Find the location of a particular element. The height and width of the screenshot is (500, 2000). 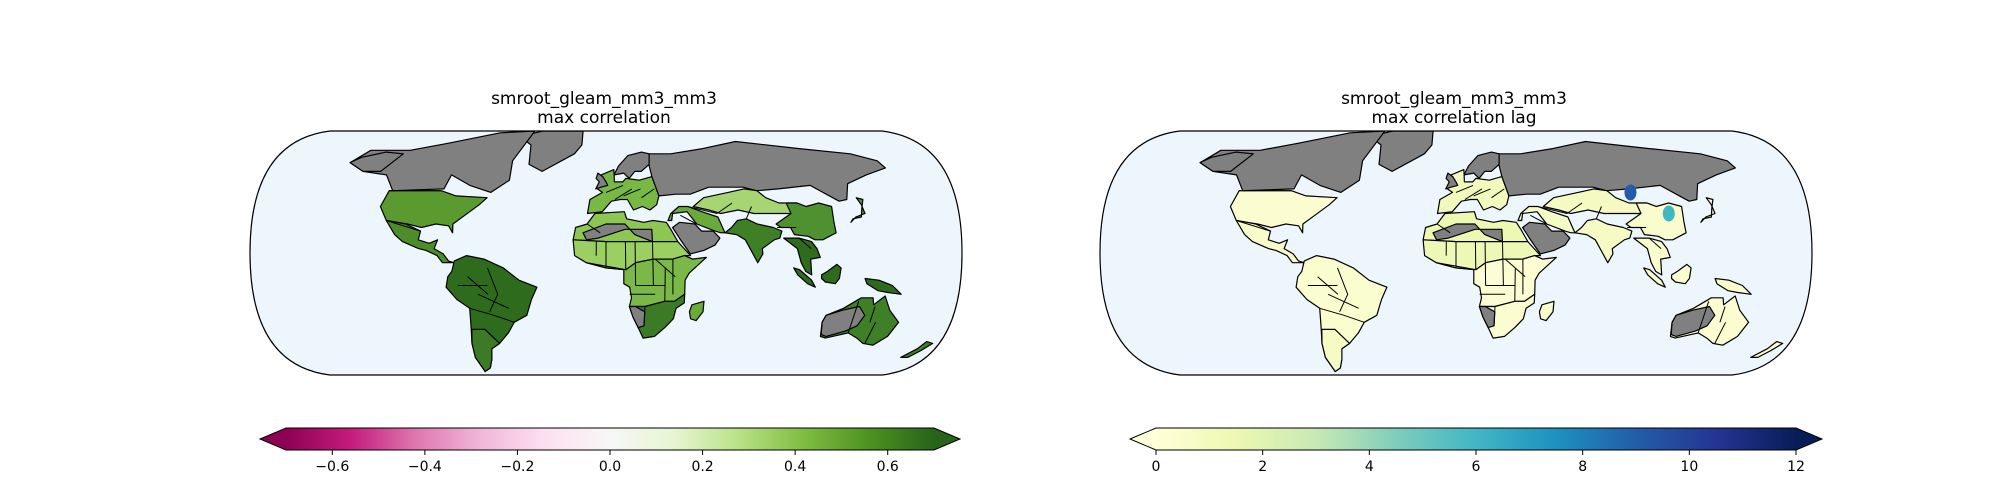

colorbar-tick-label: 0.4 is located at coordinates (795, 467).